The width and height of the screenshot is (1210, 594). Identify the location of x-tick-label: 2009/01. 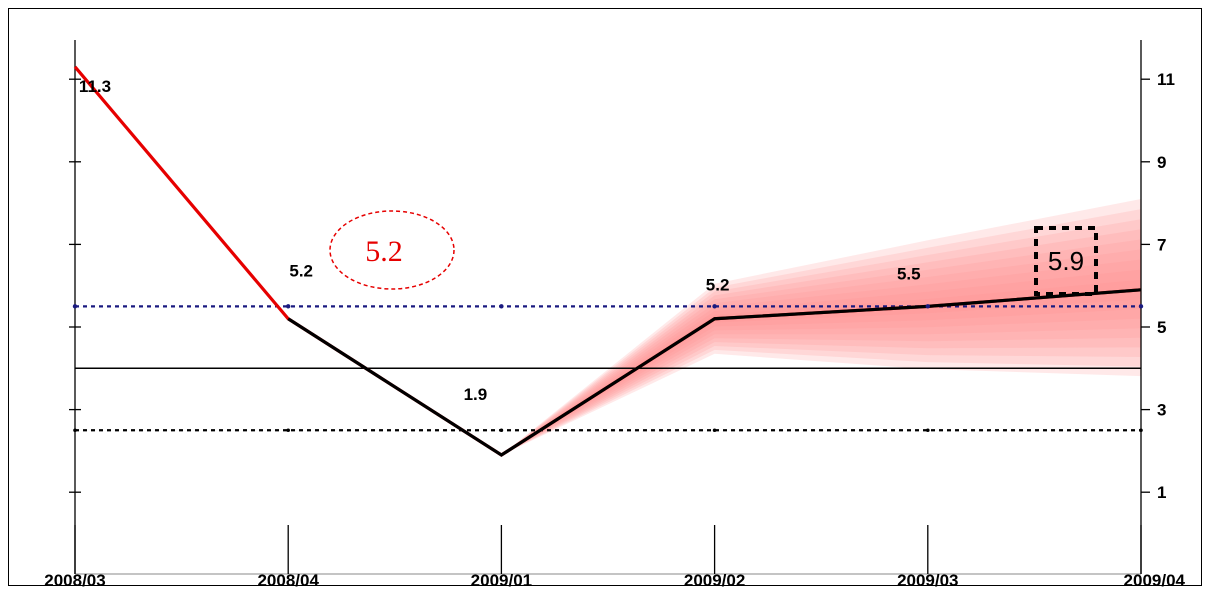
(501, 580).